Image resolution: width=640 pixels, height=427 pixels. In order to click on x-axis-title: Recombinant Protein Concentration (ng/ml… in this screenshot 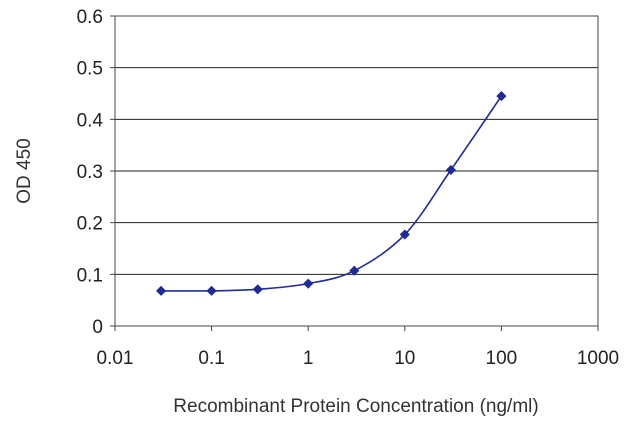, I will do `click(355, 406)`.